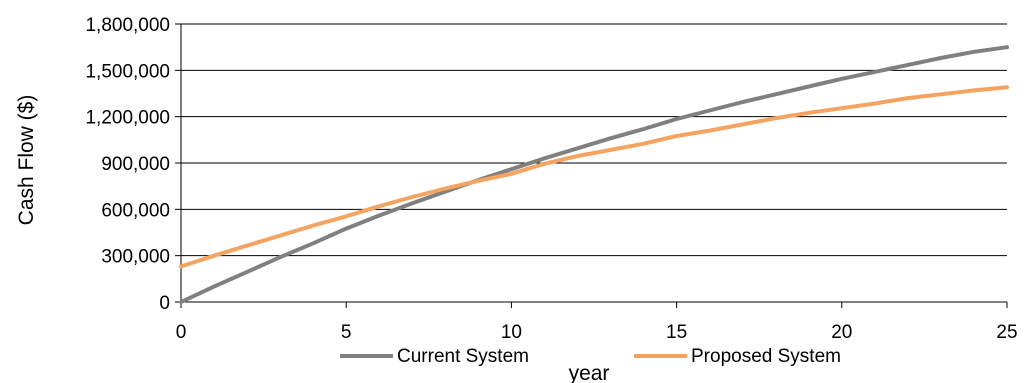  Describe the element at coordinates (127, 118) in the screenshot. I see `y-tick-label: 1,200,000` at that location.